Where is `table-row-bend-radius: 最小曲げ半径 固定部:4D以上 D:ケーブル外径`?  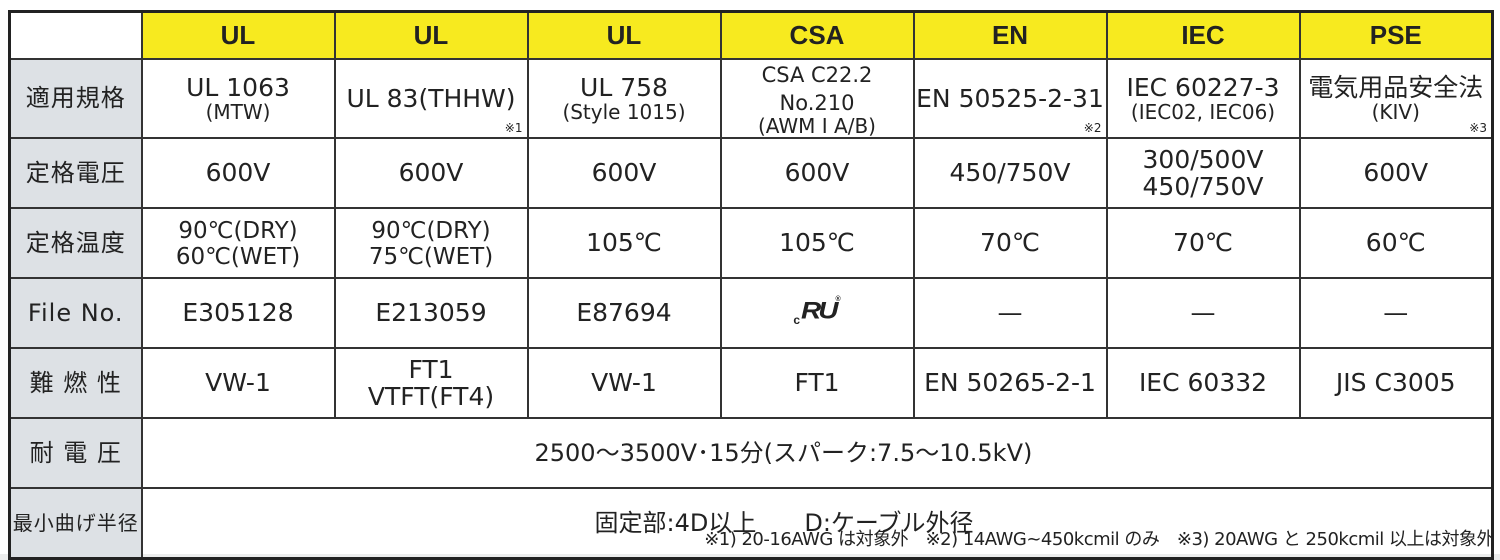
table-row-bend-radius: 最小曲げ半径 固定部:4D以上 D:ケーブル外径 is located at coordinates (751, 523).